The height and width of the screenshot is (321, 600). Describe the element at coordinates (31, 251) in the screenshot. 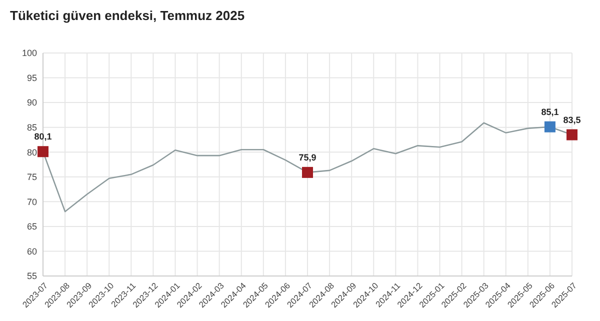

I see `y-tick-label: 60` at that location.